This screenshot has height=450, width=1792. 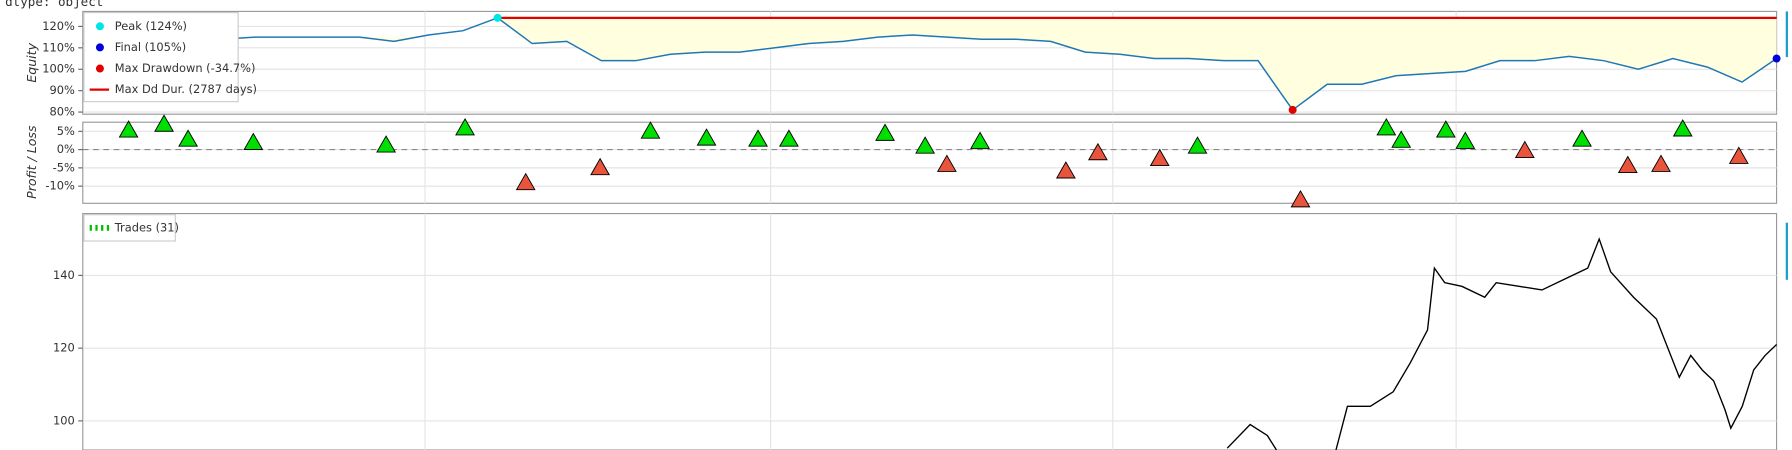 I want to click on y-axis-label: Equity, so click(x=31, y=62).